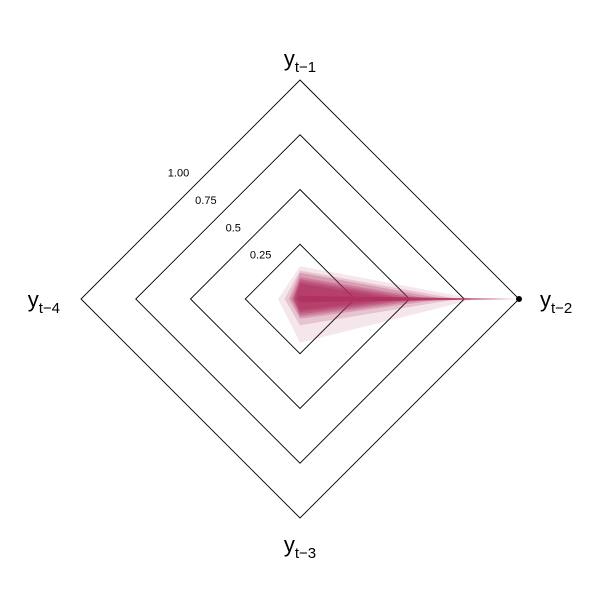 The image size is (600, 600). I want to click on axis-label-2: yt−2, so click(556, 302).